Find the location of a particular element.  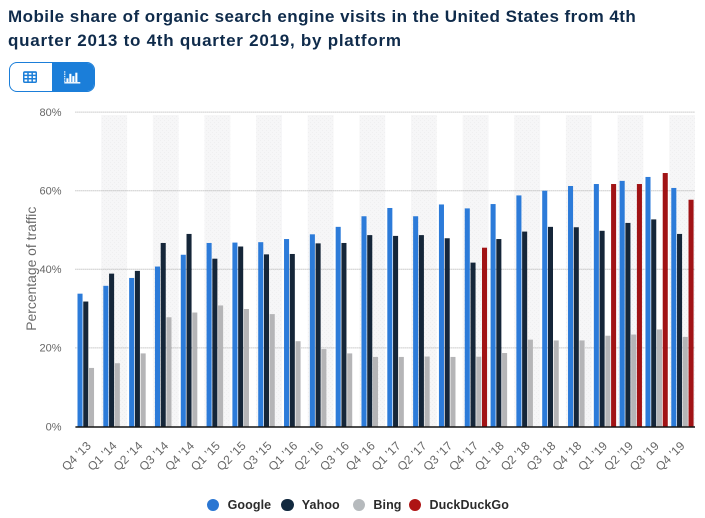

svg-text: 60% is located at coordinates (50, 192).